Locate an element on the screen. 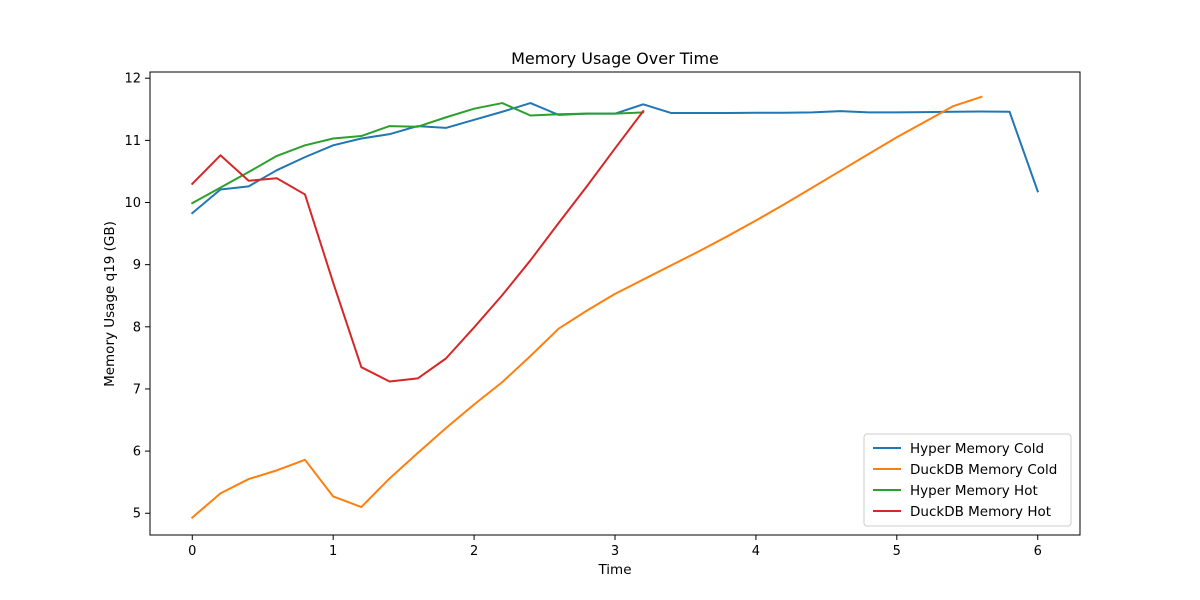 Image resolution: width=1200 pixels, height=600 pixels. x-tick-label: 1 is located at coordinates (333, 551).